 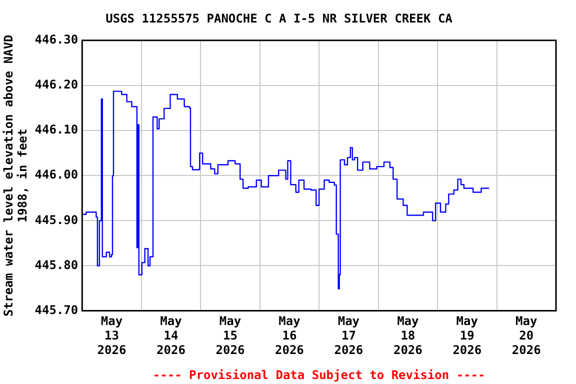 What do you see at coordinates (56, 39) in the screenshot?
I see `y-tick-label: 446.30` at bounding box center [56, 39].